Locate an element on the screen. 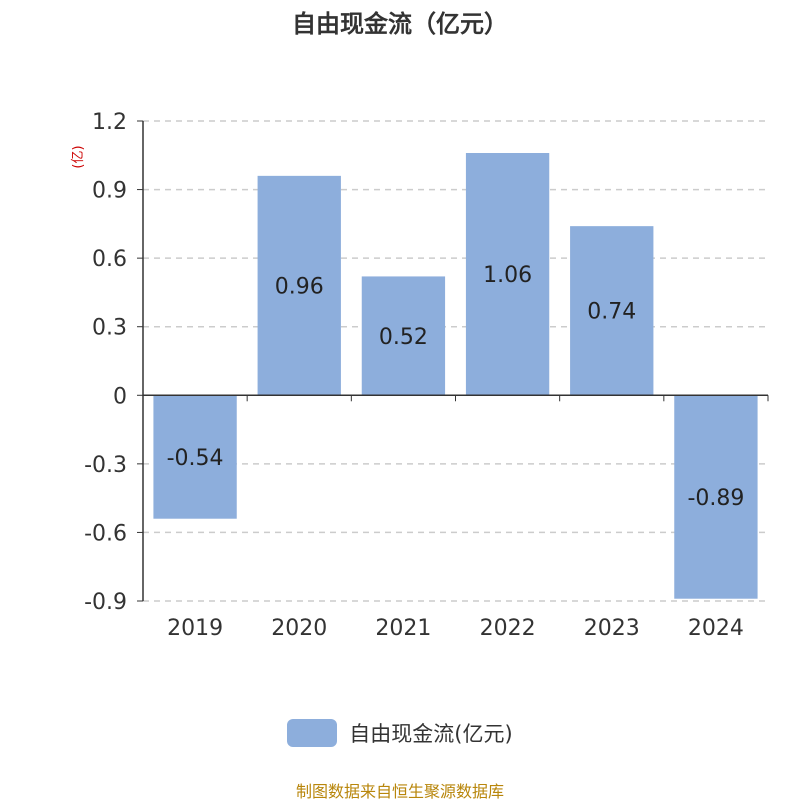 This screenshot has width=800, height=802. y-tick-label: 1.2 is located at coordinates (109, 122).